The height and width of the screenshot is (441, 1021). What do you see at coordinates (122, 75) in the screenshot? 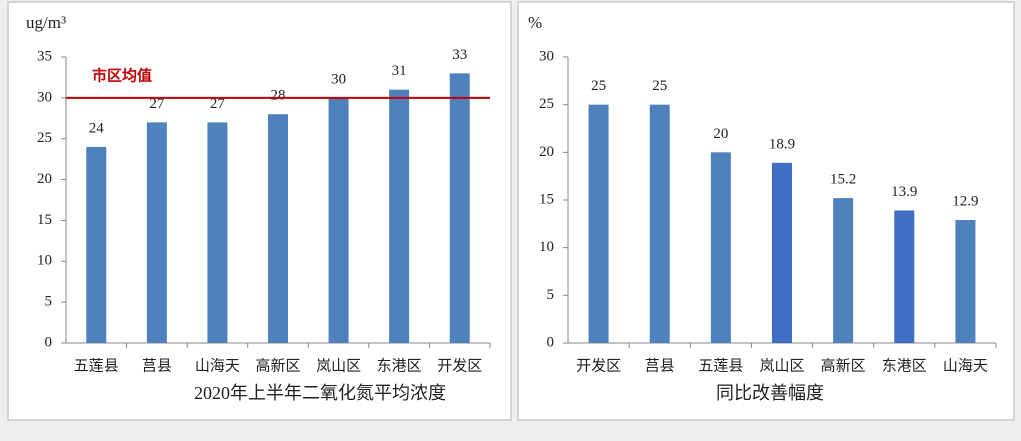
I see `reference-label: 市区均值` at bounding box center [122, 75].